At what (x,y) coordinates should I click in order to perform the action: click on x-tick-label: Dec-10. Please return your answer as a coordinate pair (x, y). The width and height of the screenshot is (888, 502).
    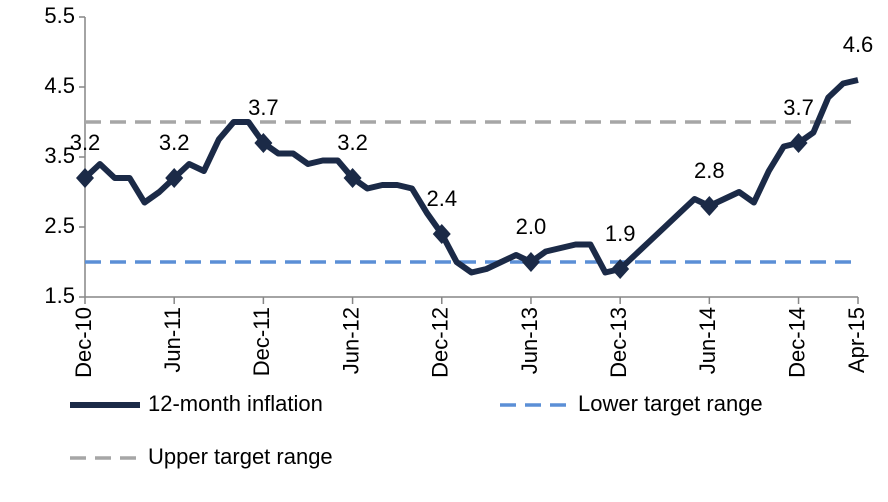
    Looking at the image, I should click on (83, 342).